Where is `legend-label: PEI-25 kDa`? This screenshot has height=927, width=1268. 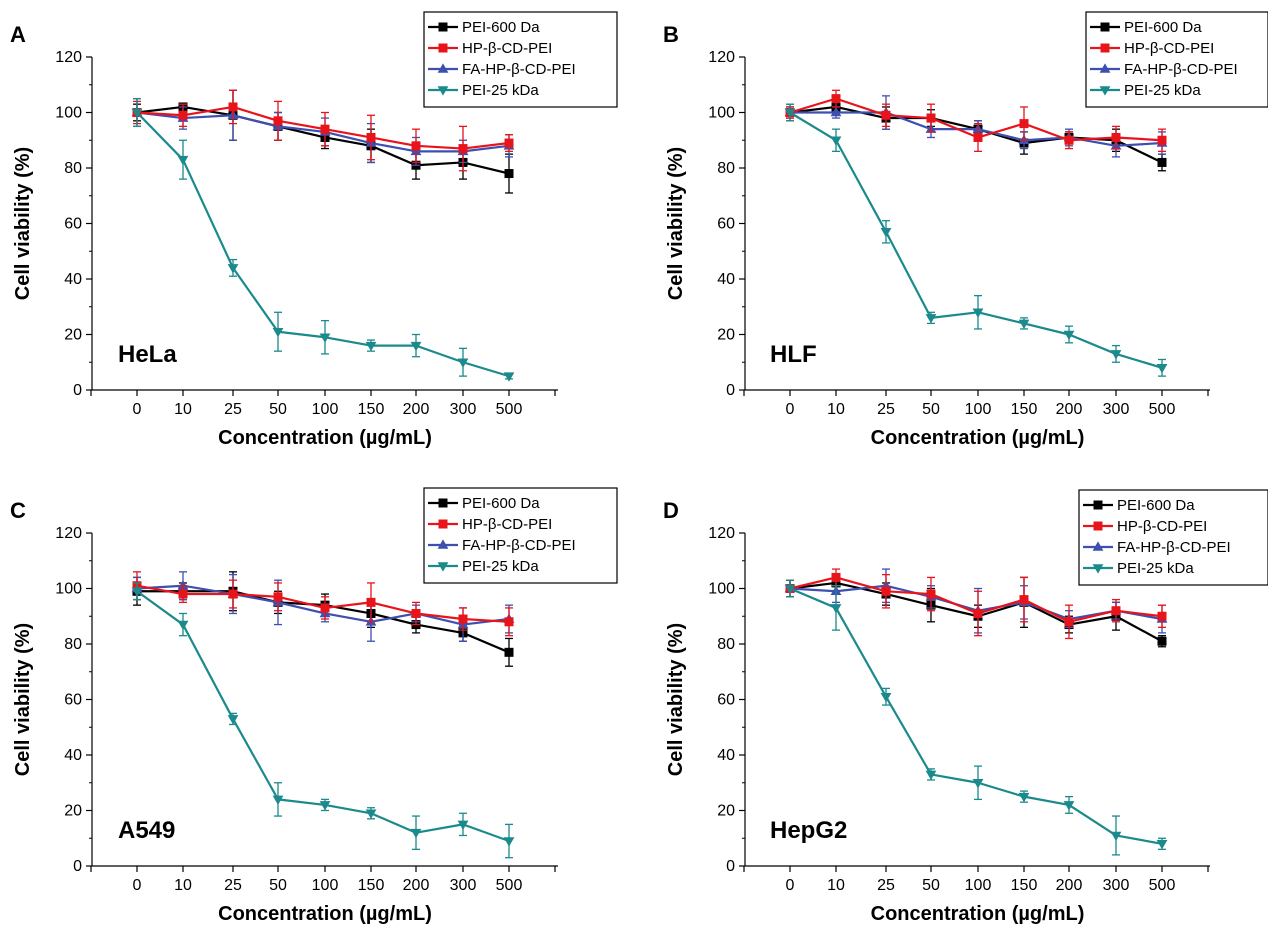 legend-label: PEI-25 kDa is located at coordinates (500, 90).